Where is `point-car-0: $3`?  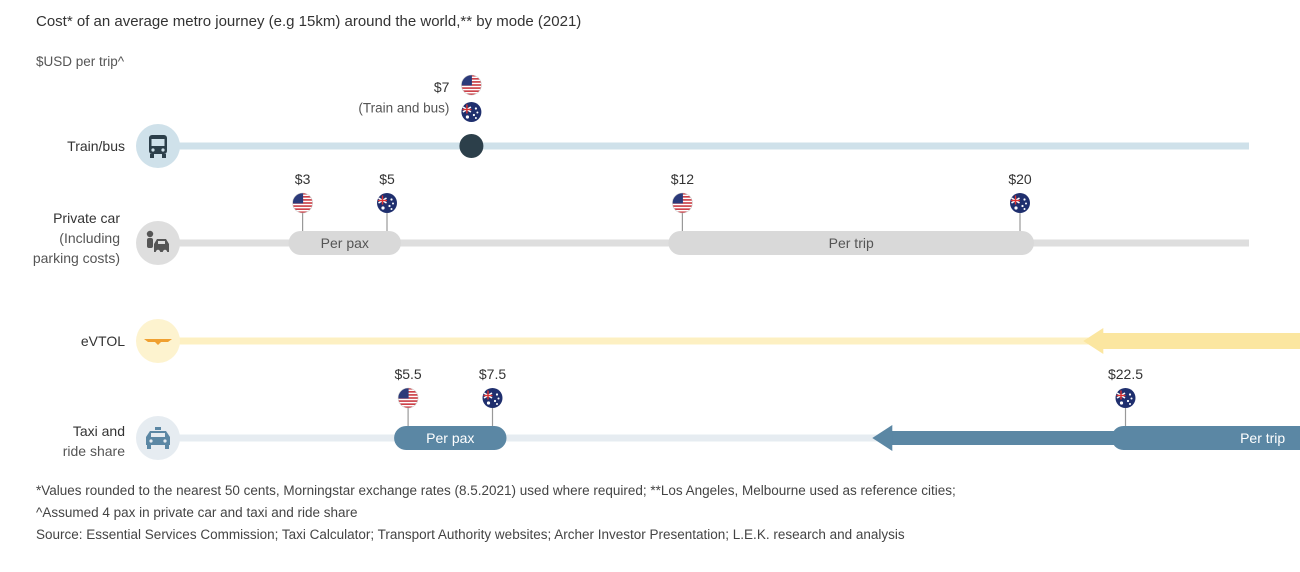 point-car-0: $3 is located at coordinates (302, 201).